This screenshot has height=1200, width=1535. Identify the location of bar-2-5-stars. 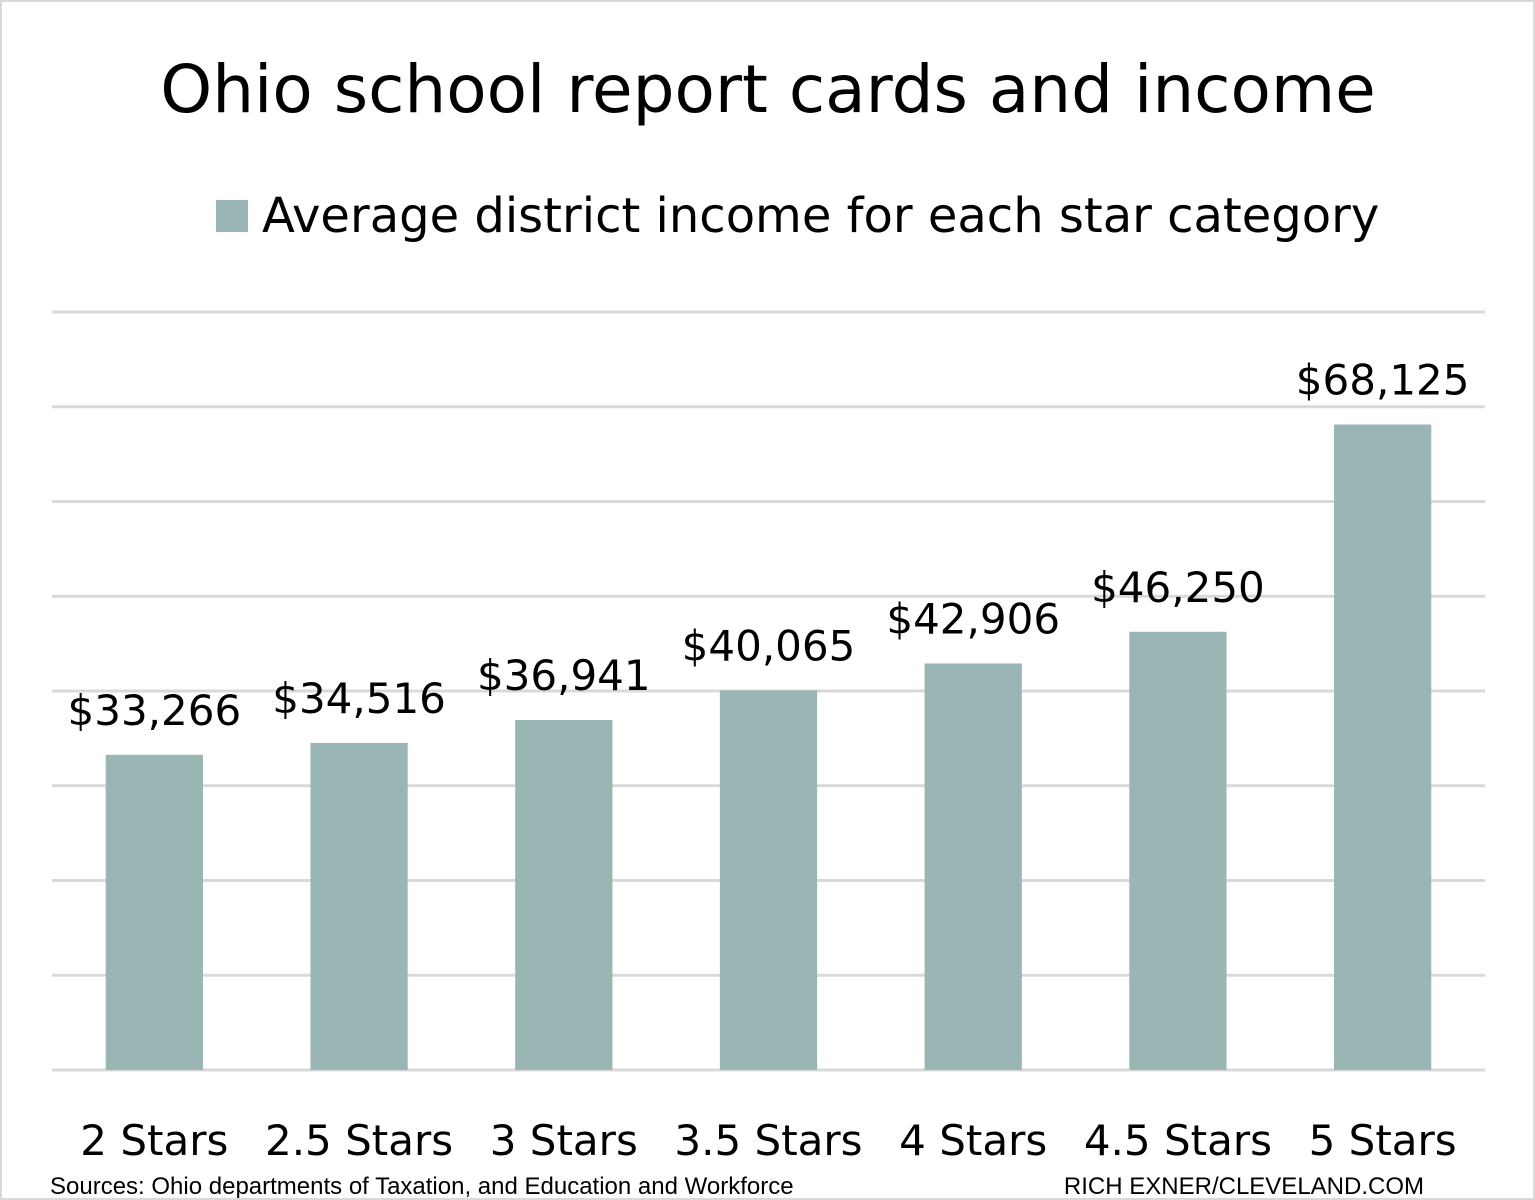
(359, 906).